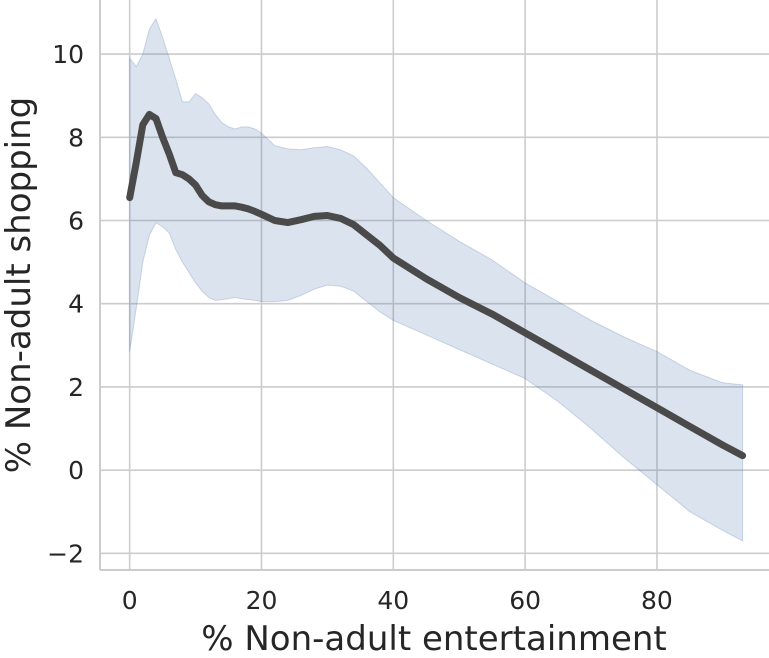 This screenshot has width=769, height=658. Describe the element at coordinates (65, 304) in the screenshot. I see `y-tick-labels: −2 0 2 4 6 8 10` at that location.